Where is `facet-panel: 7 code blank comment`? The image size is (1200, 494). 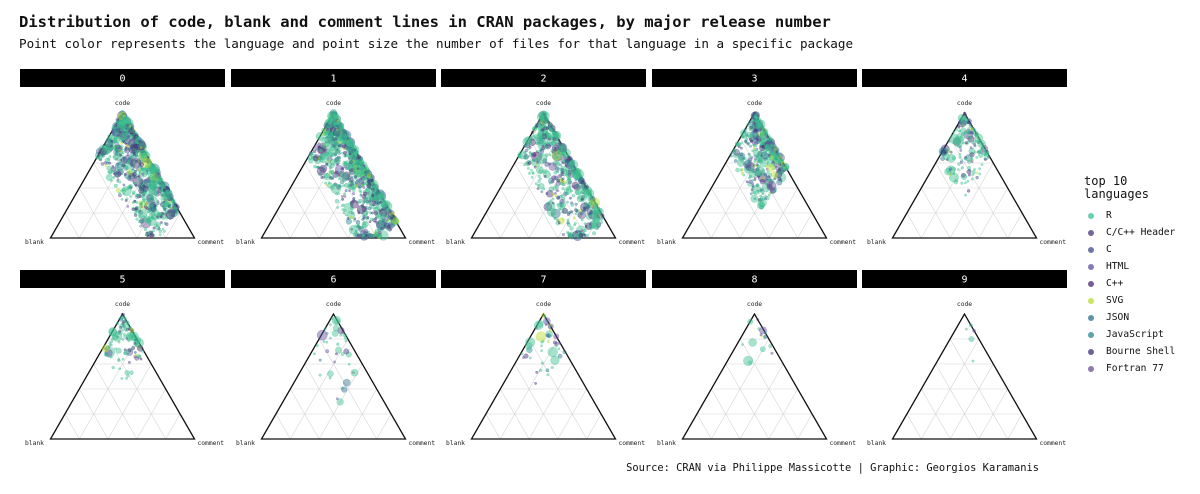
facet-panel: 7 code blank comment is located at coordinates (543, 358).